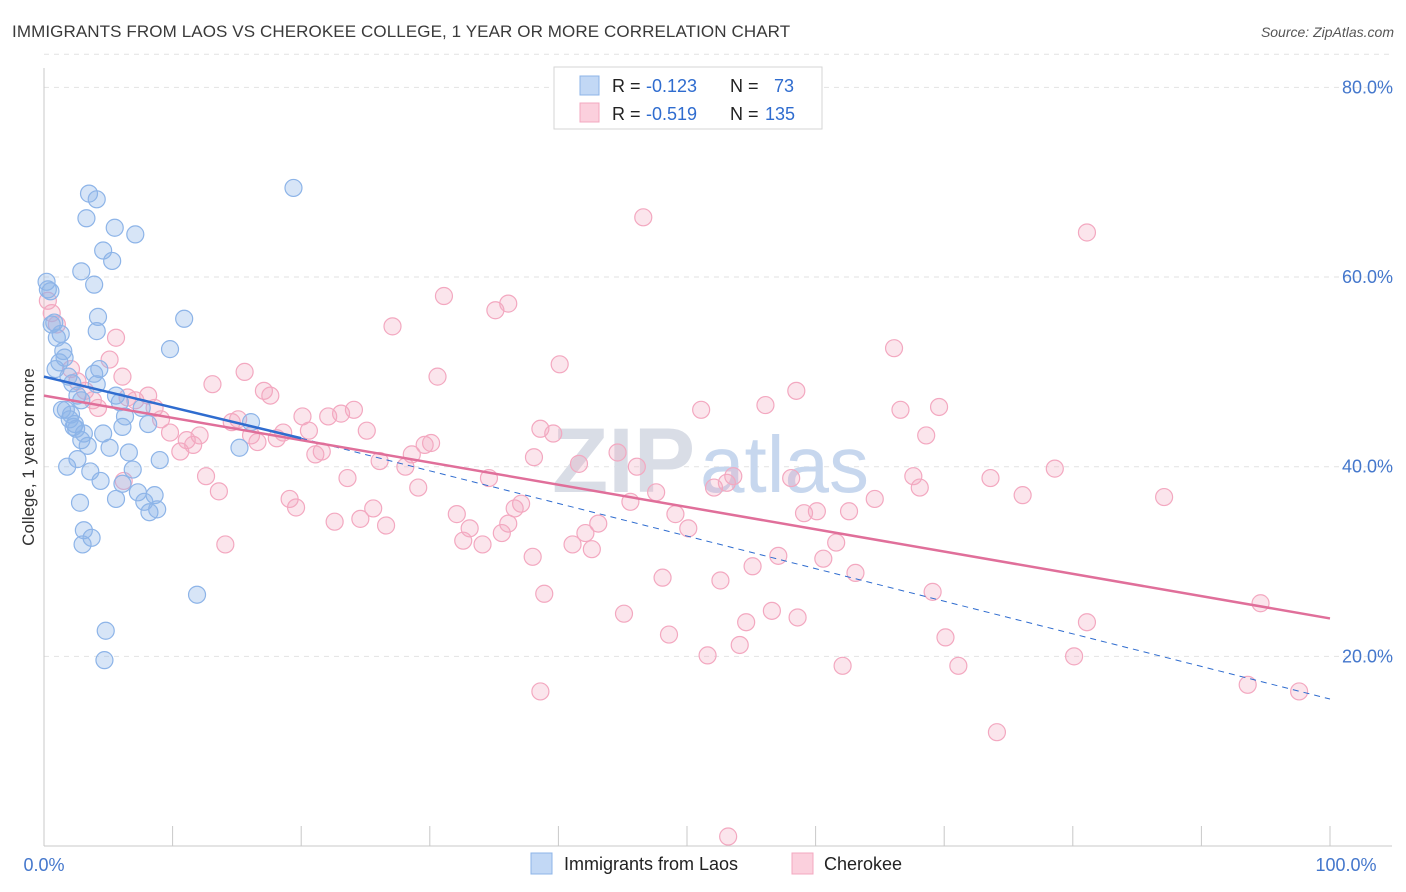  What do you see at coordinates (802, 863) in the screenshot?
I see `legend-swatch-cherokee` at bounding box center [802, 863].